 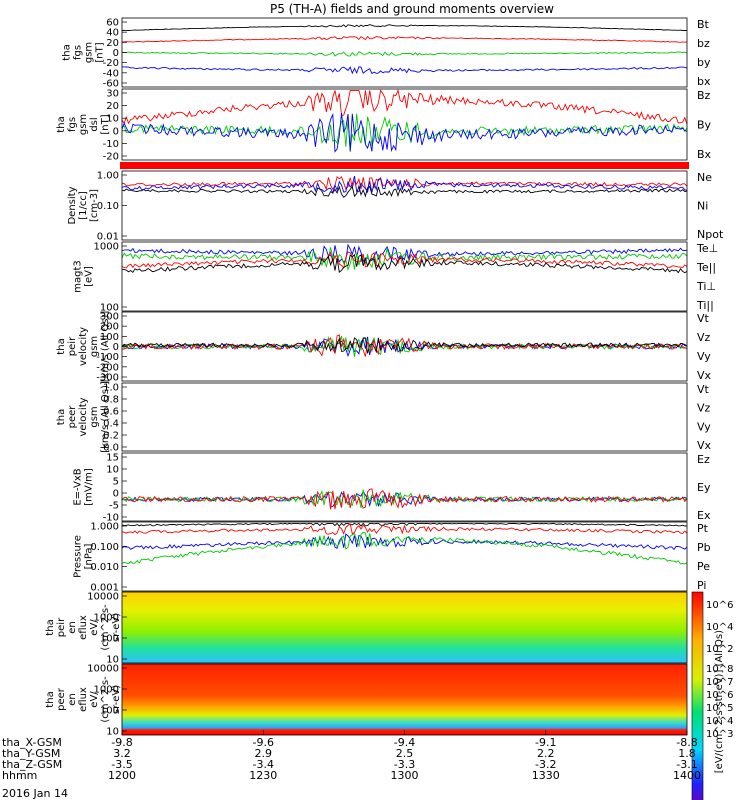 I want to click on y-tick-label: 30, so click(x=112, y=94).